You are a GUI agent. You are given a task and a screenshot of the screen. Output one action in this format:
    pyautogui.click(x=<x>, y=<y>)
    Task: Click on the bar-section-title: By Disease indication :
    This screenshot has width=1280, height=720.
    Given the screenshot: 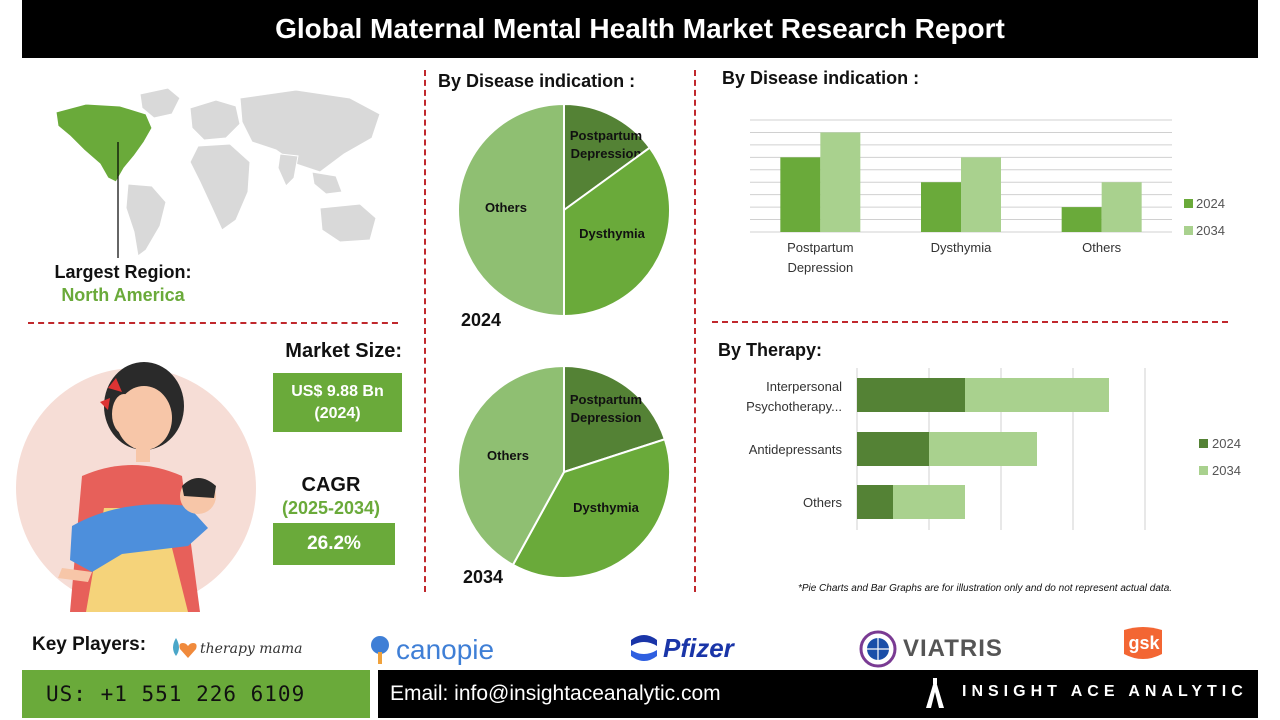 What is the action you would take?
    pyautogui.click(x=821, y=78)
    